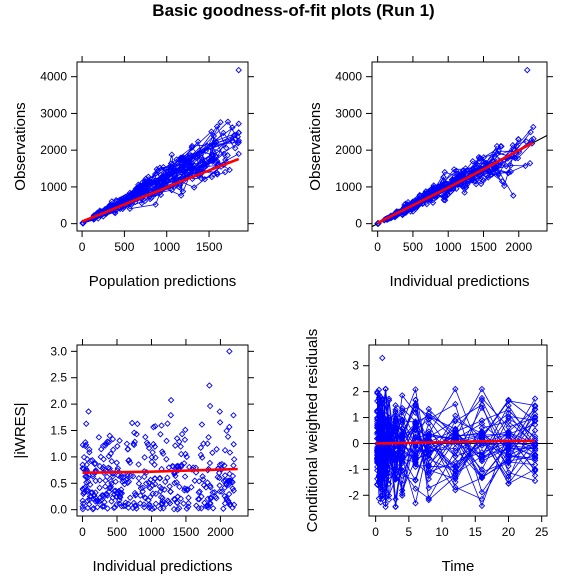 The image size is (587, 586). Describe the element at coordinates (442, 532) in the screenshot. I see `x-tick-label: 10` at that location.